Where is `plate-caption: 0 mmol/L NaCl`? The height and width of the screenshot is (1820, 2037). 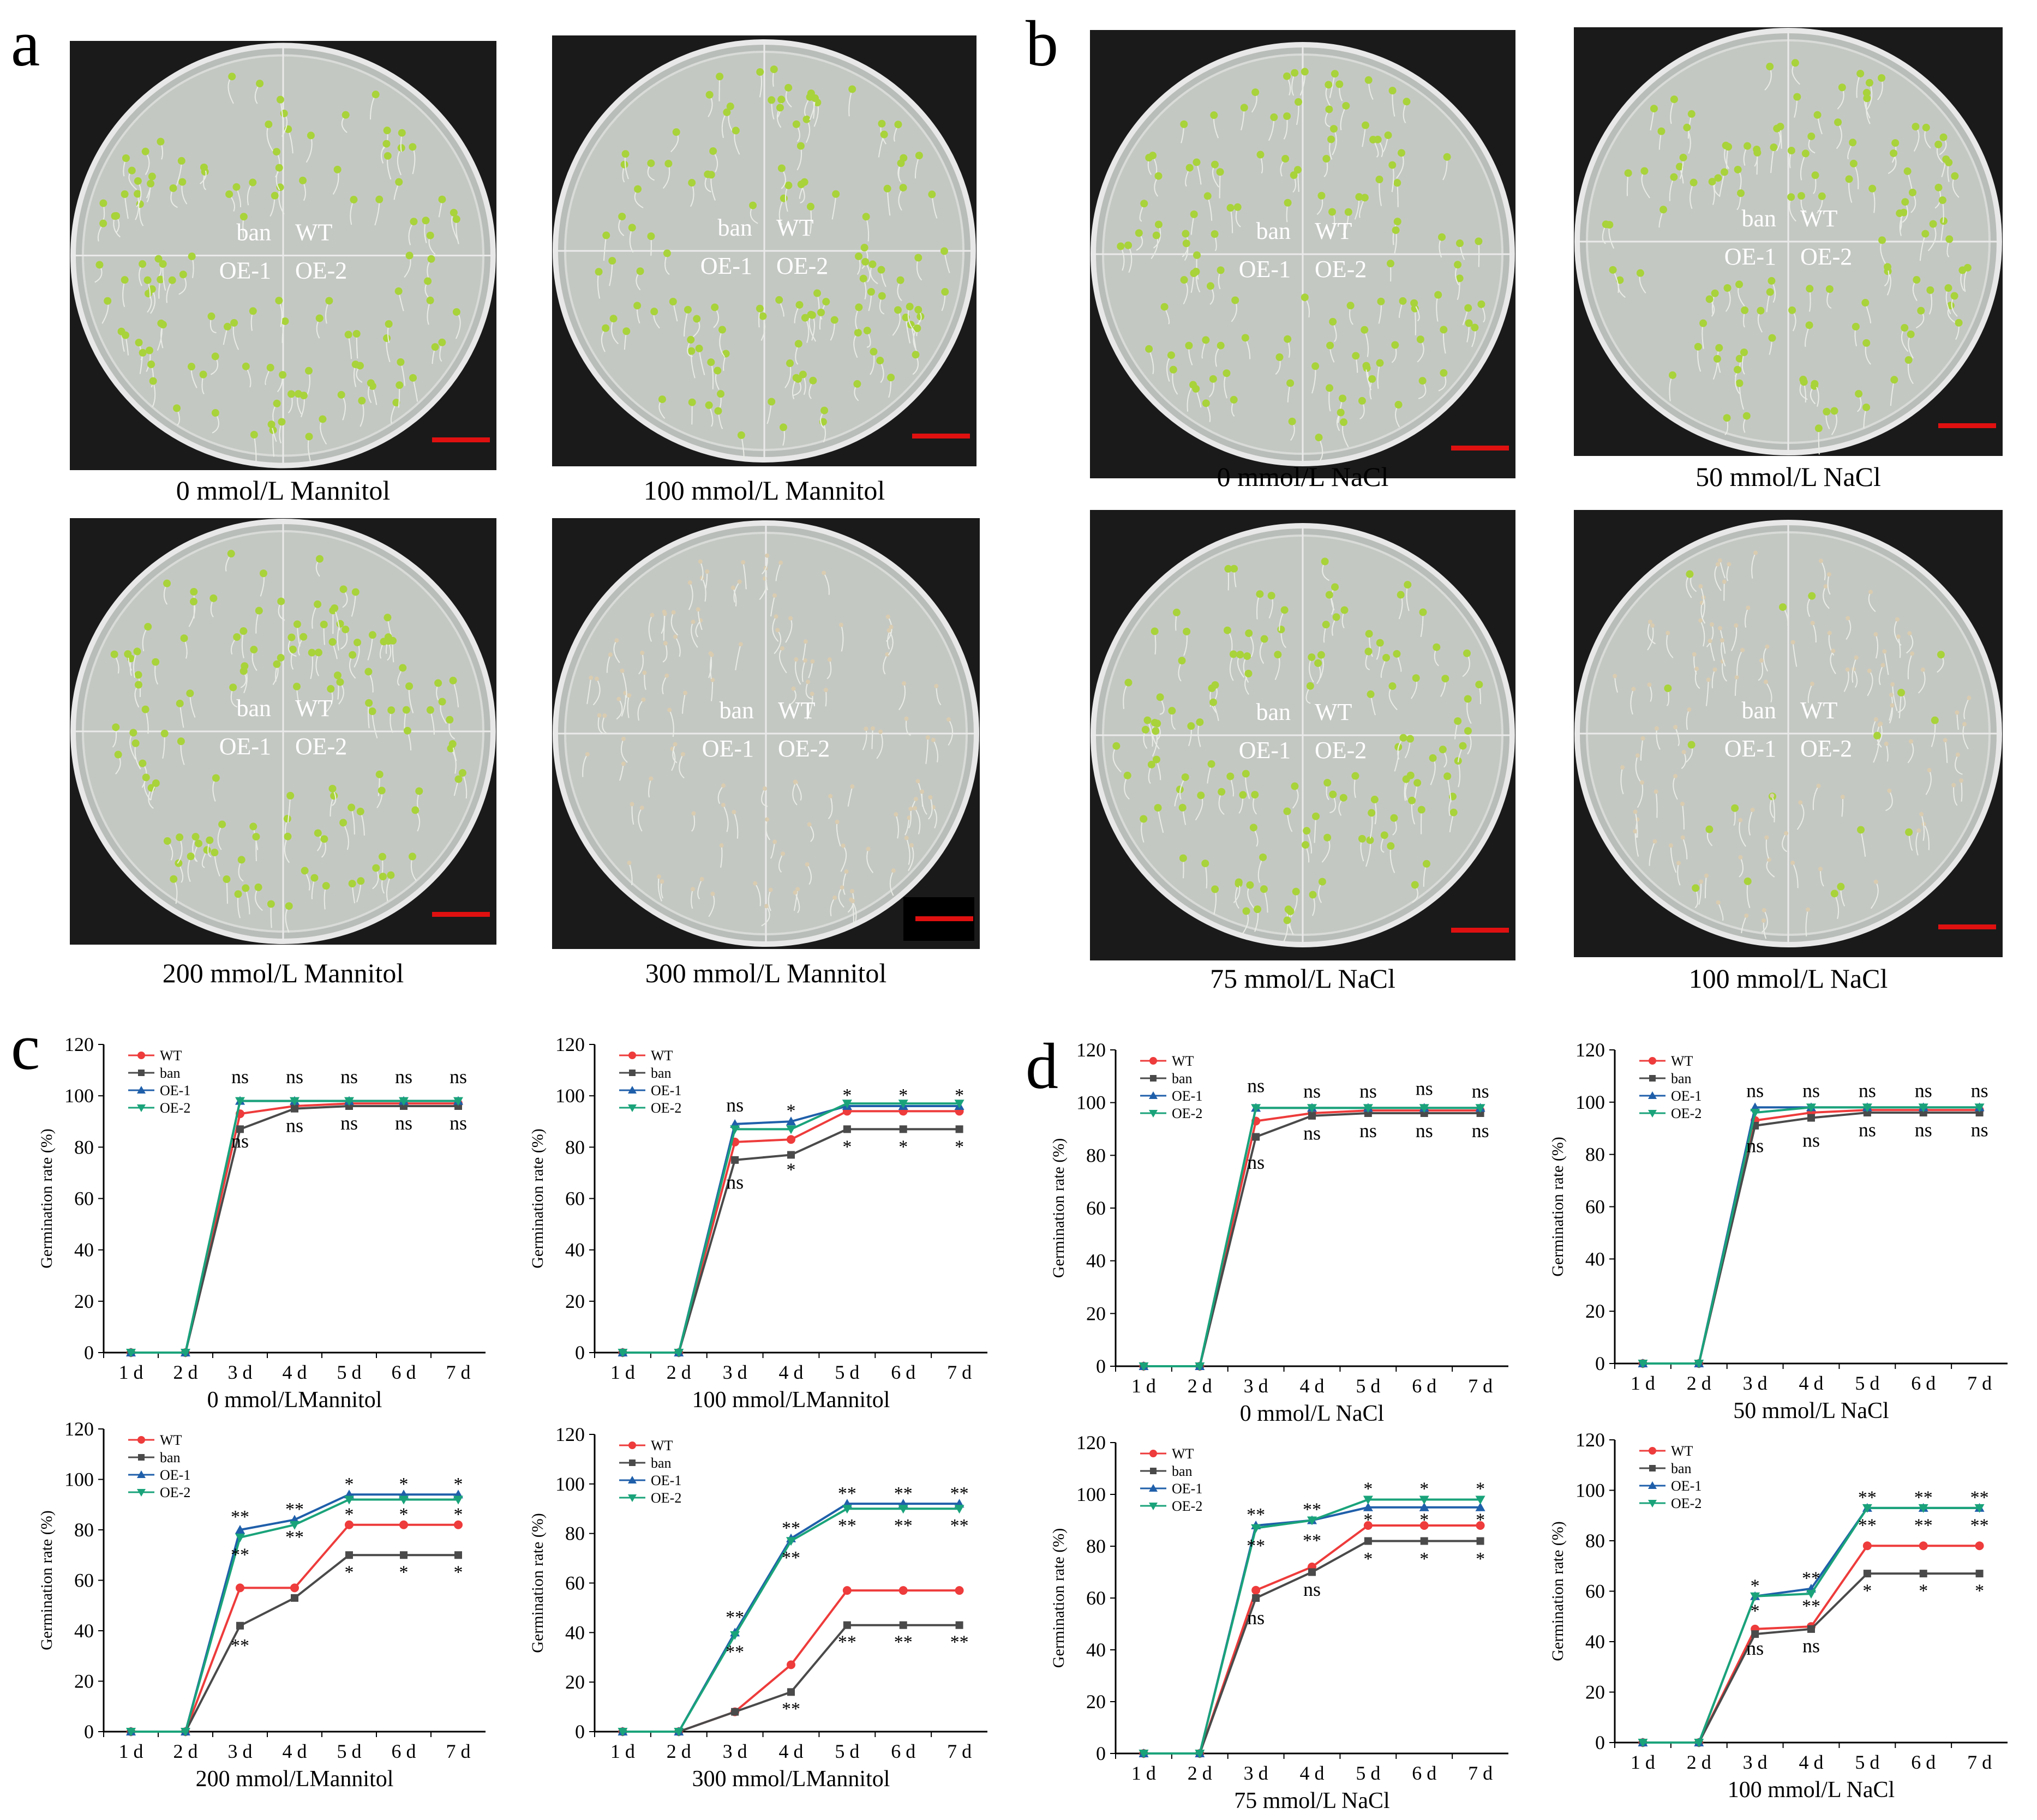
plate-caption: 0 mmol/L NaCl is located at coordinates (1303, 476).